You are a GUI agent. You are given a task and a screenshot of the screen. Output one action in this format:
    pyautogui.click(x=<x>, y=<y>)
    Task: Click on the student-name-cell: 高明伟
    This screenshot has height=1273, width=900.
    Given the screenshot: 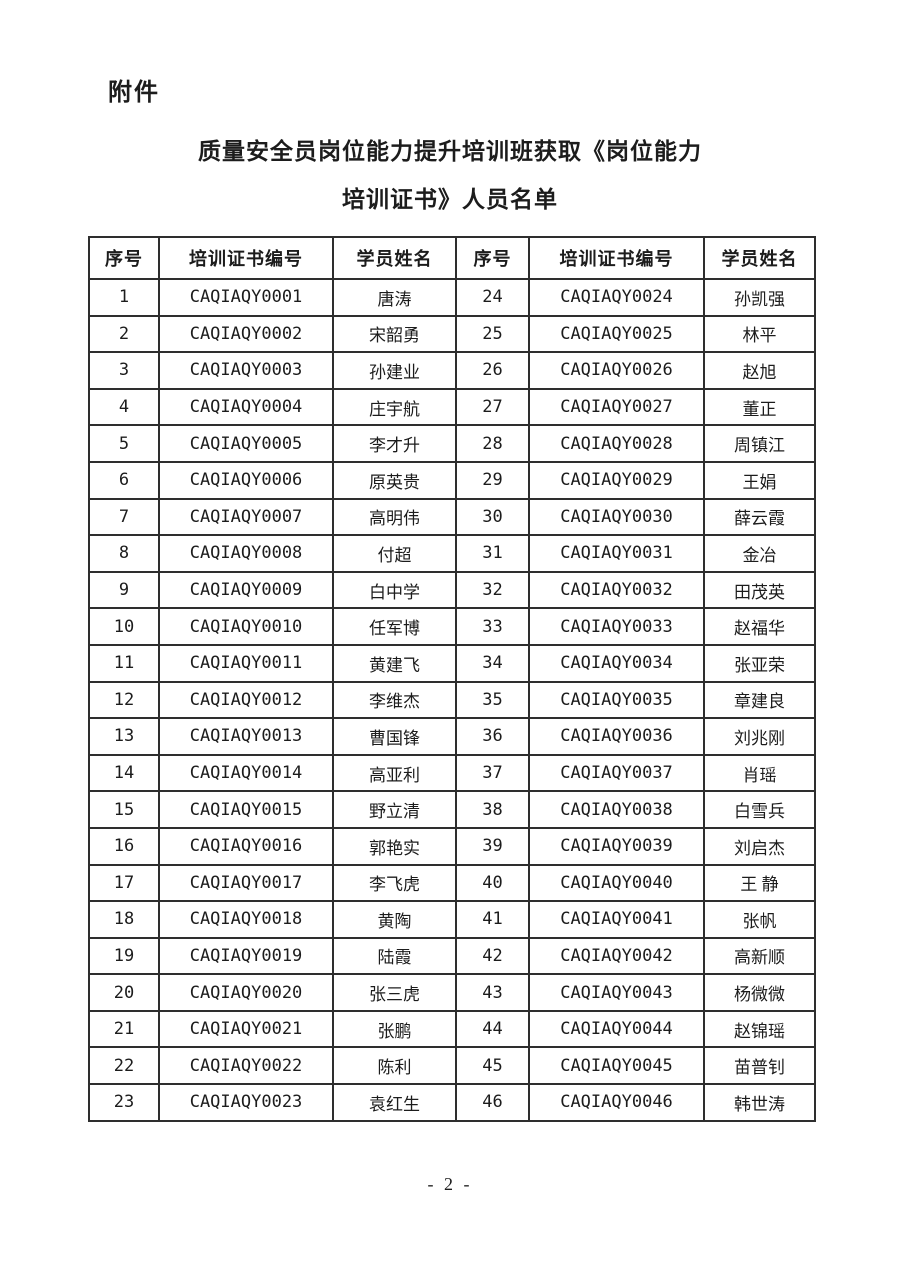 What is the action you would take?
    pyautogui.click(x=394, y=517)
    